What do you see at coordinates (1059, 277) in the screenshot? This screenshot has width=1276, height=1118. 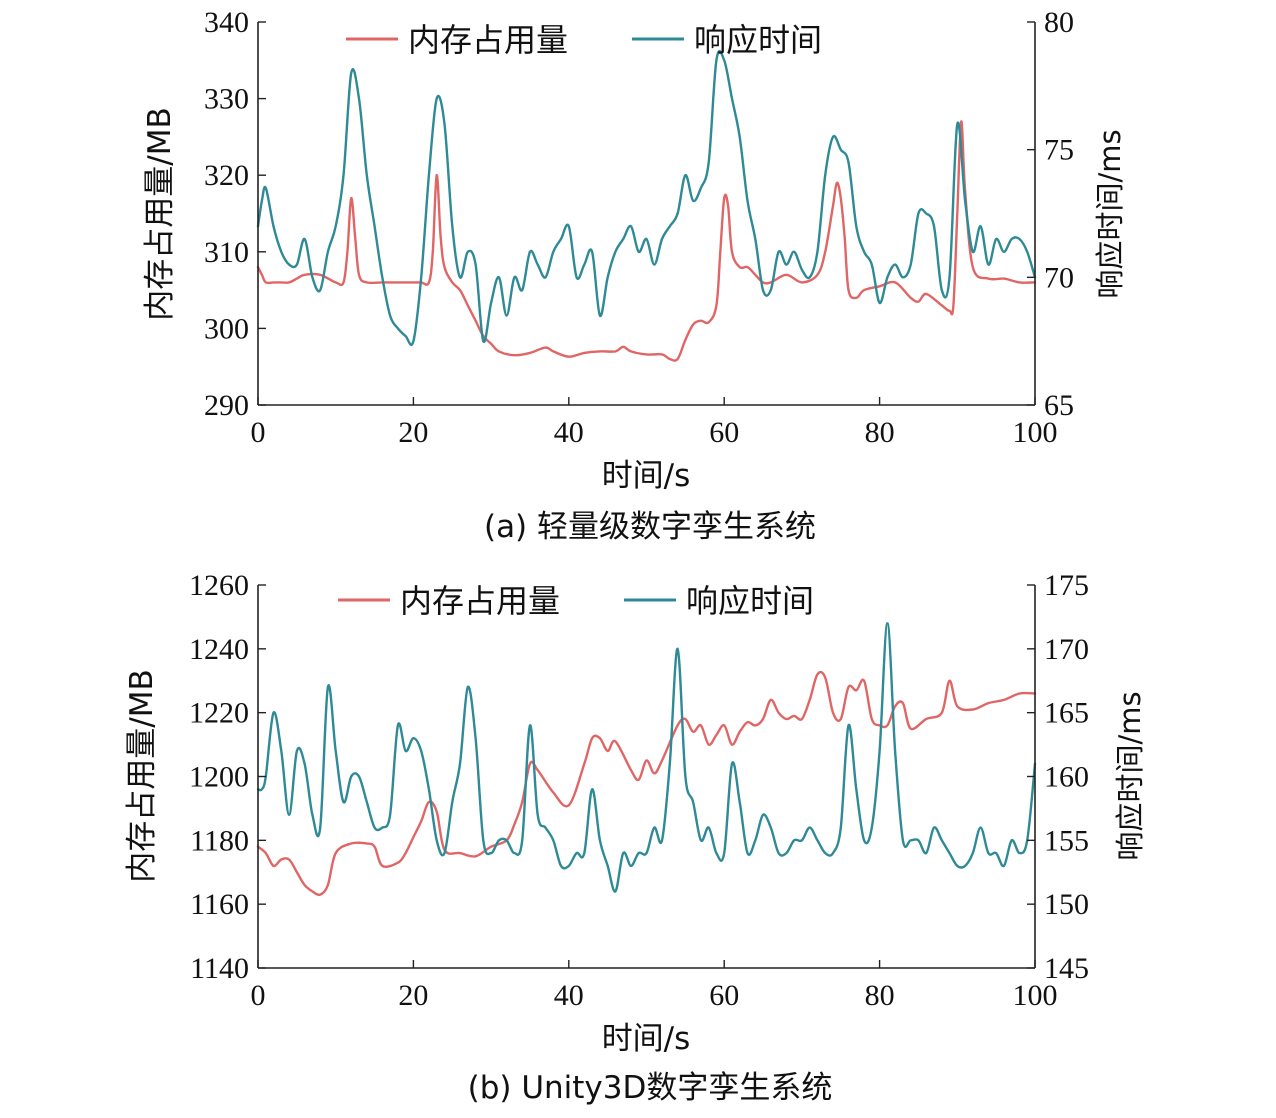 I see `y-right-tick-label: 70` at bounding box center [1059, 277].